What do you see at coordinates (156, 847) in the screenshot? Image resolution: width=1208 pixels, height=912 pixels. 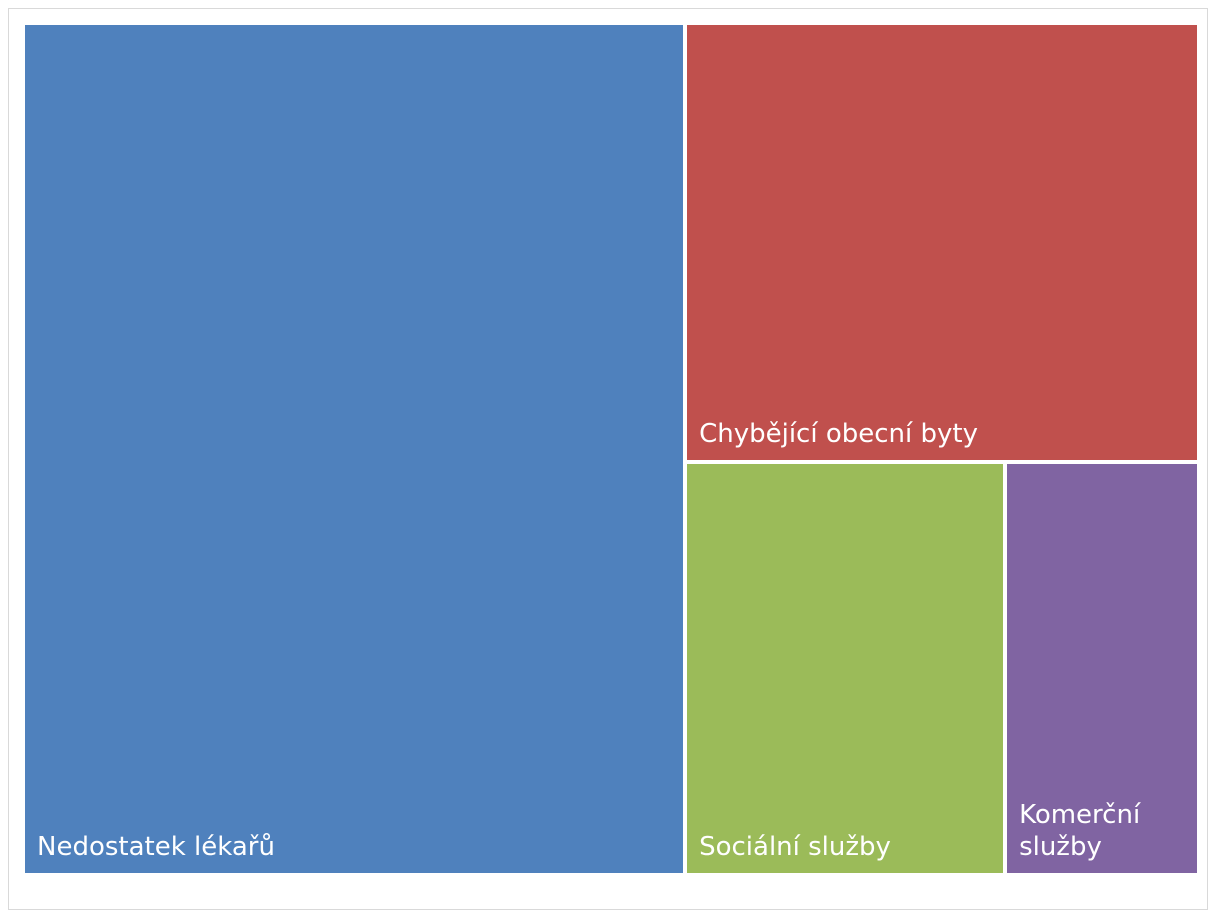 I see `treemap-tile-label: Nedostatek lékařů` at bounding box center [156, 847].